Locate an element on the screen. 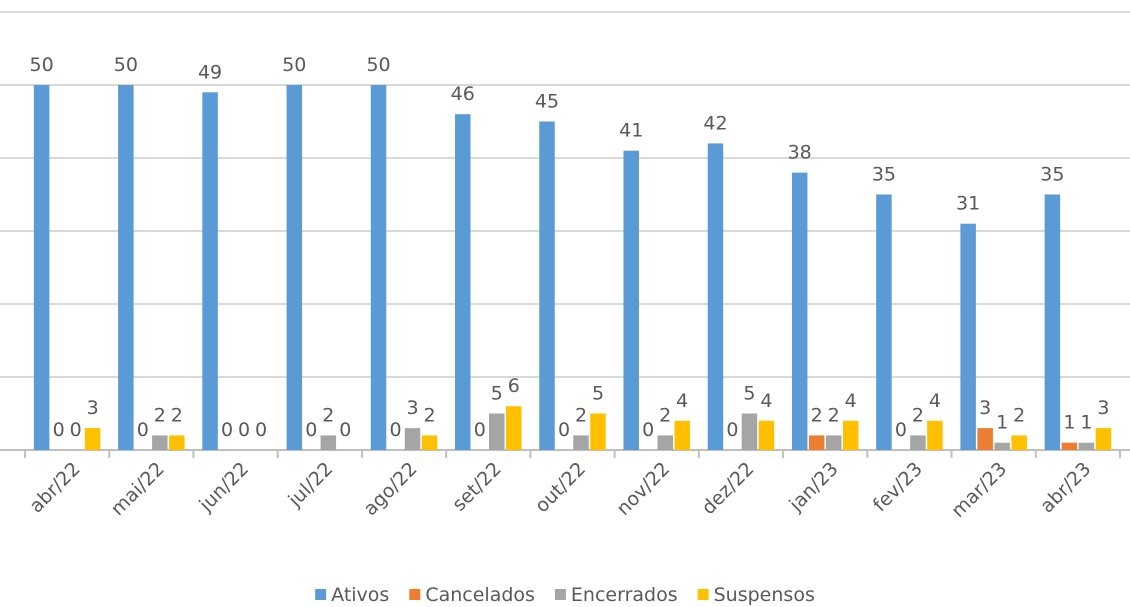 The image size is (1130, 607). x-tick-label: ago/22 is located at coordinates (390, 489).